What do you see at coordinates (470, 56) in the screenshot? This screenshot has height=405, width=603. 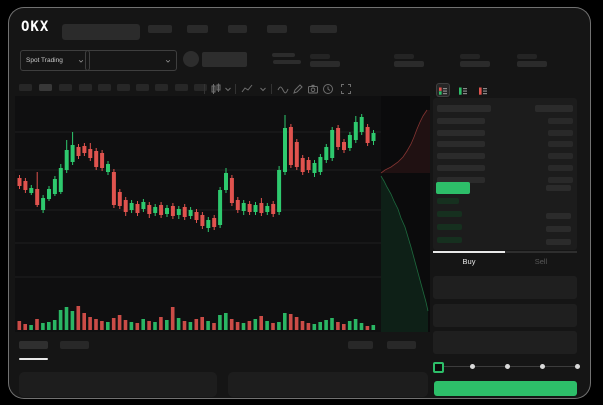 I see `stat-label-placeholder` at bounding box center [470, 56].